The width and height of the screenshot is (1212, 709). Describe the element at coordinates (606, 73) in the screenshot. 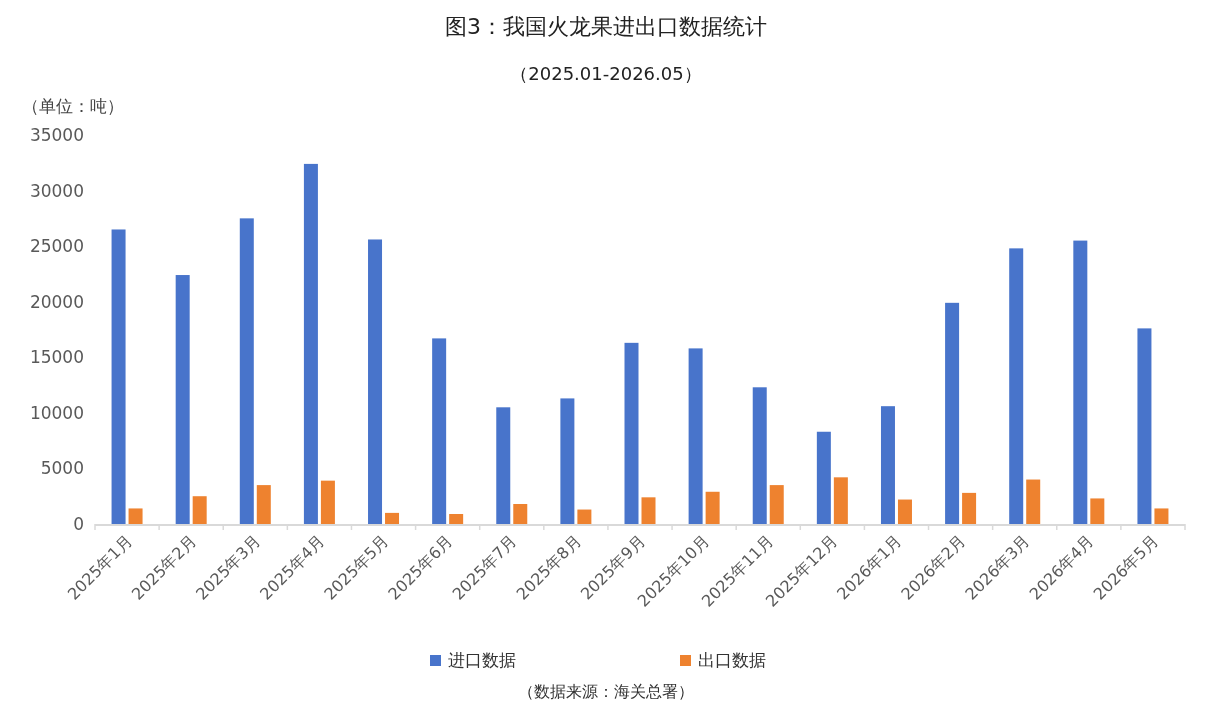

I see `chart-subtitle: （2025.01-2026.05）` at that location.